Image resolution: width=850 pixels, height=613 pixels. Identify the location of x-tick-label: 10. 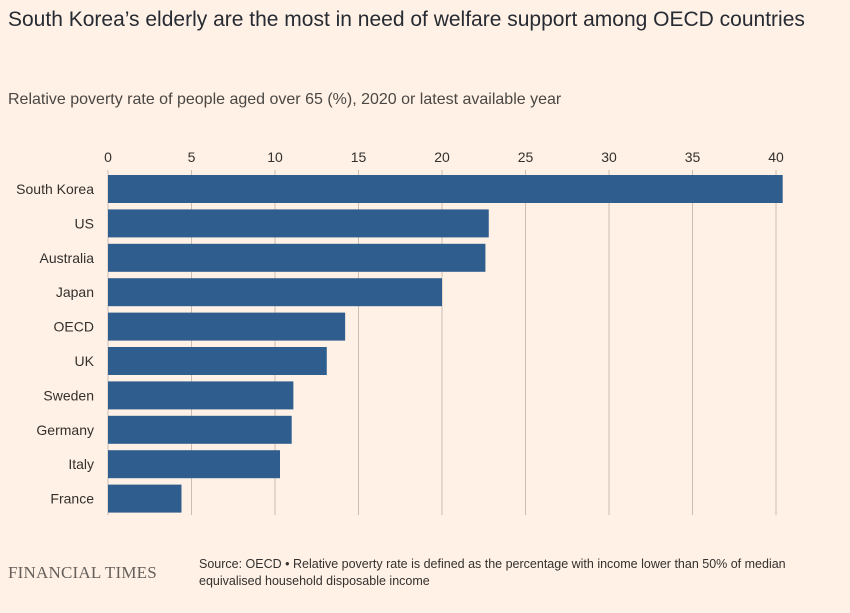
(275, 157).